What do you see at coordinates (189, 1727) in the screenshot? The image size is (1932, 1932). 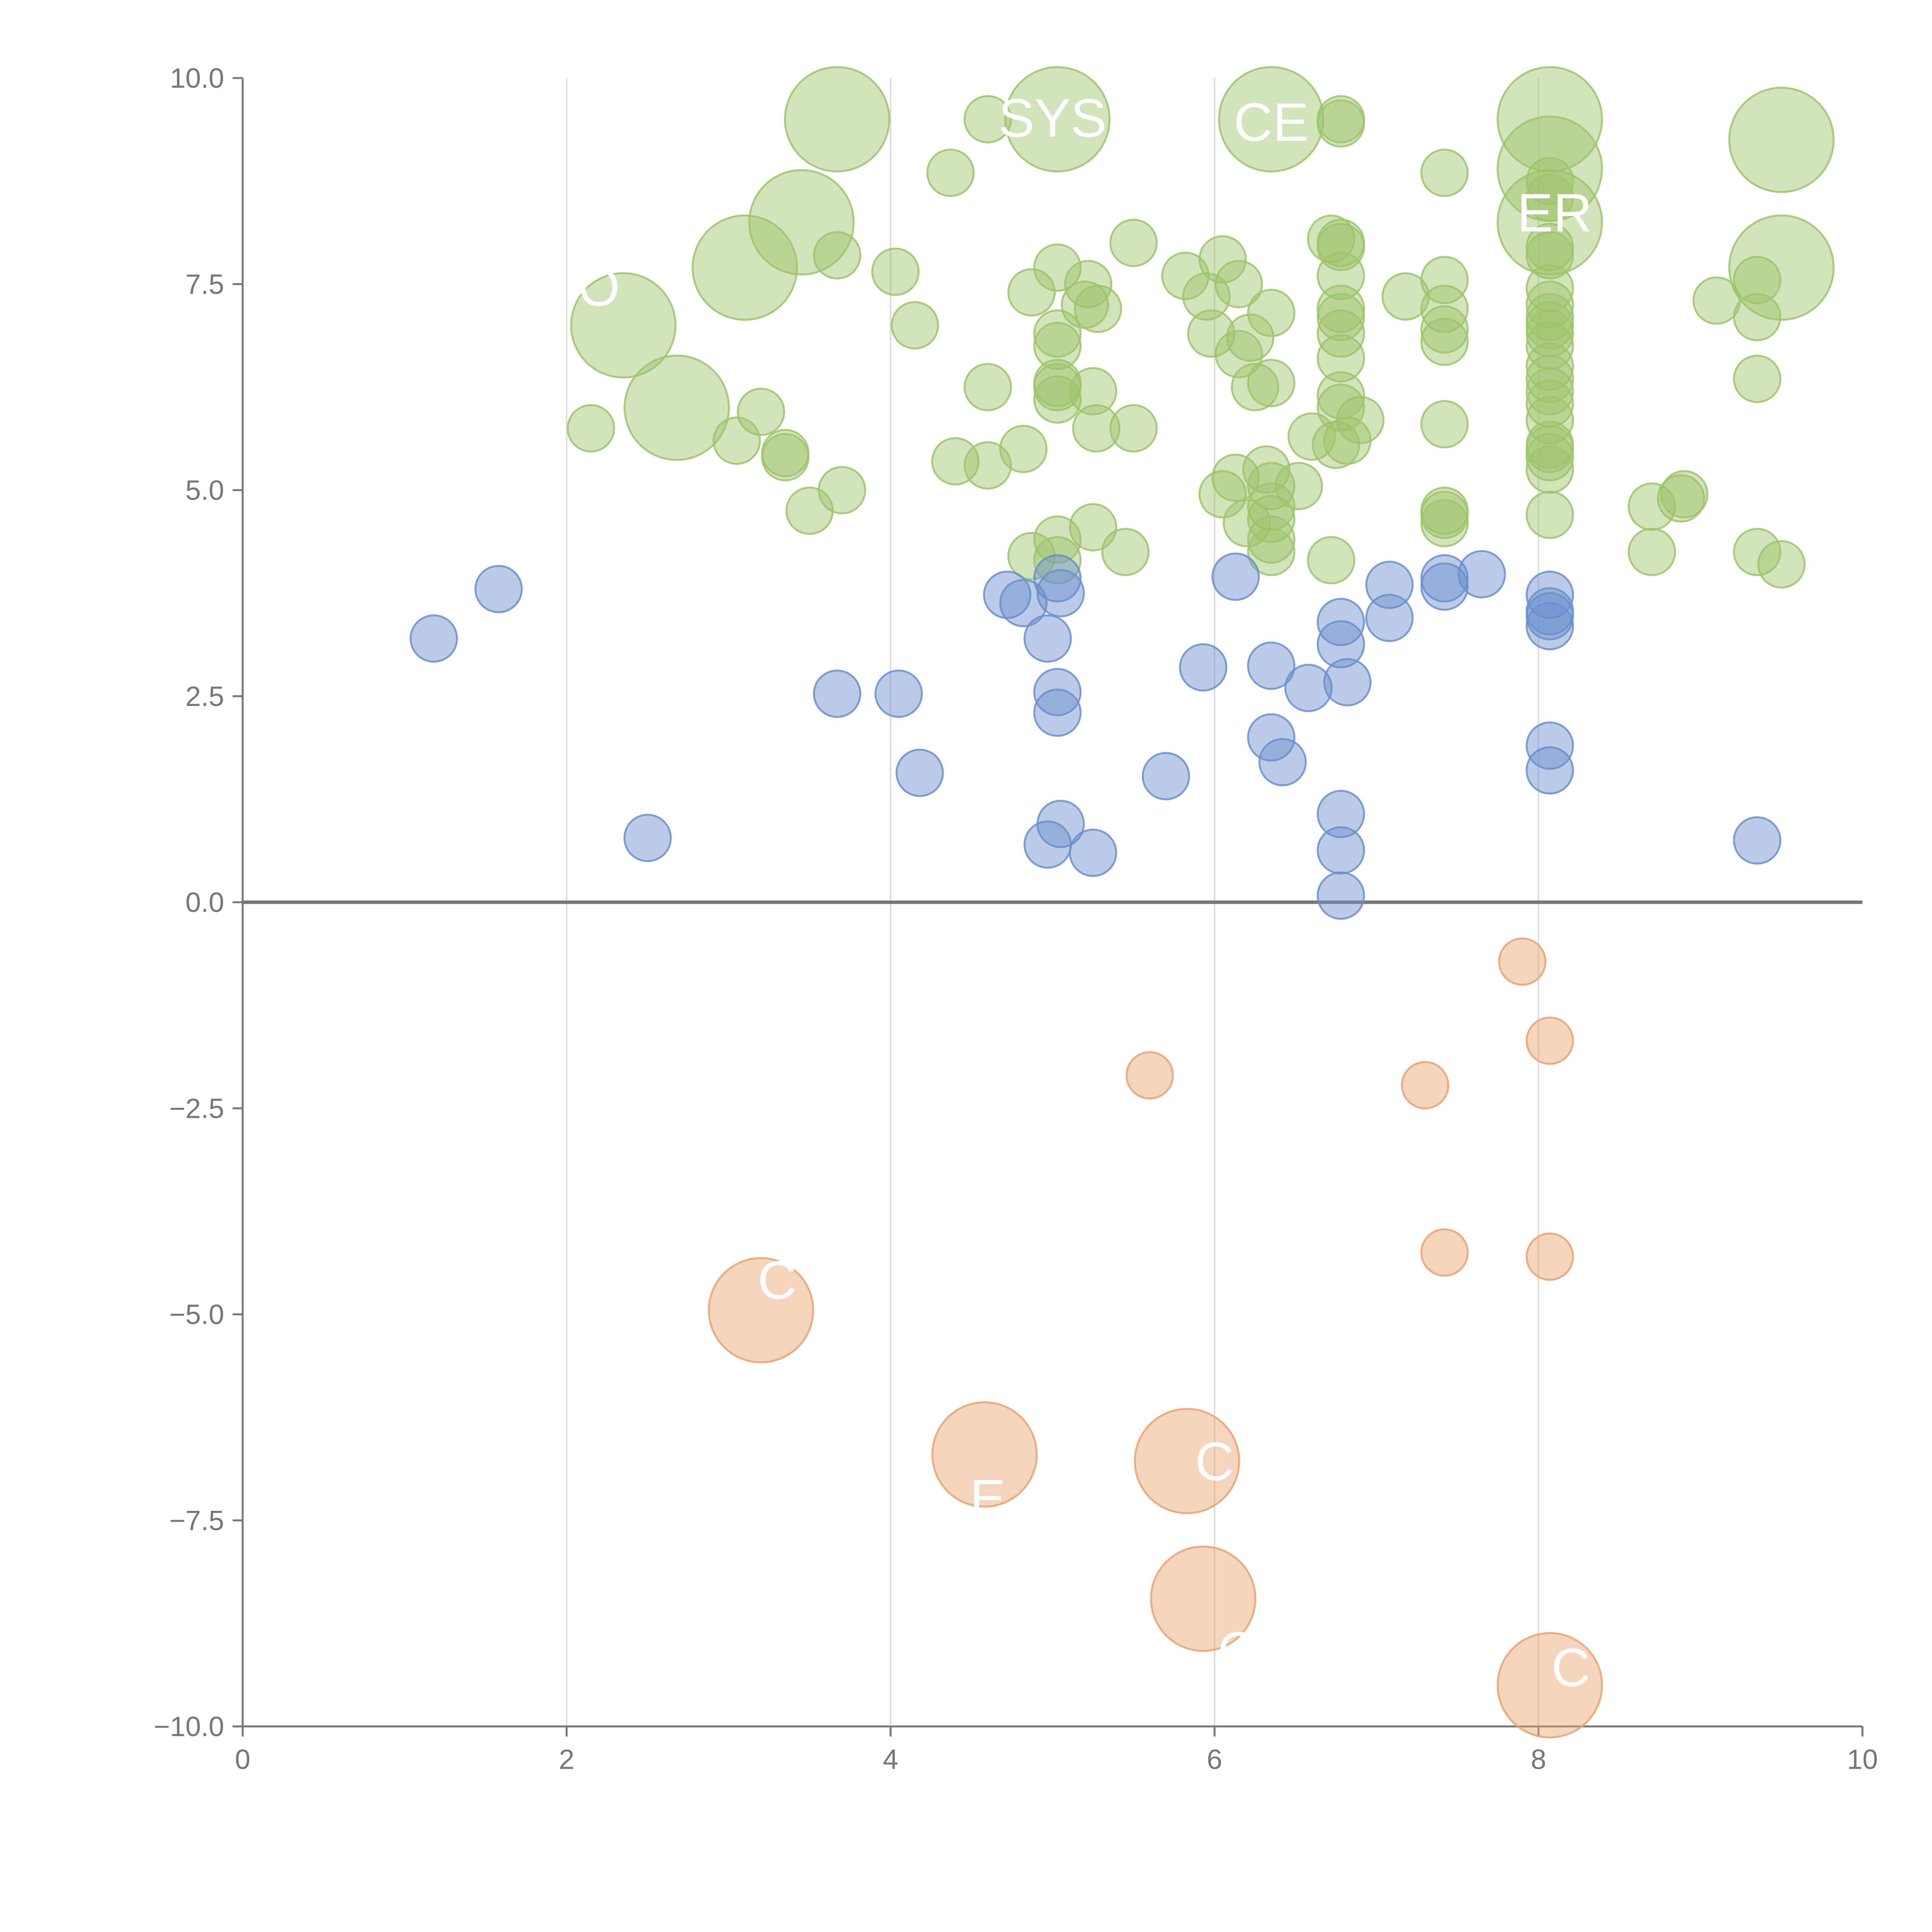 I see `y-tick-label: −10.0` at bounding box center [189, 1727].